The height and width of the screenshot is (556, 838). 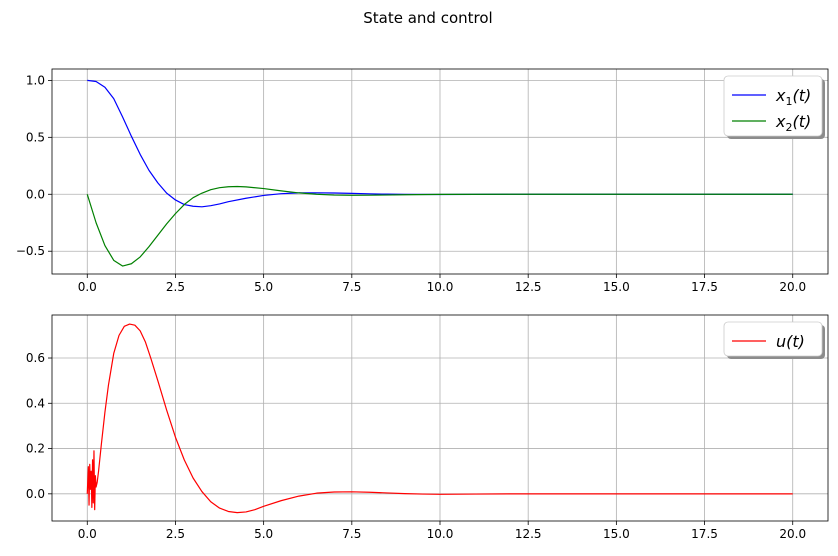 What do you see at coordinates (35, 80) in the screenshot?
I see `y-tick-label: 1.0` at bounding box center [35, 80].